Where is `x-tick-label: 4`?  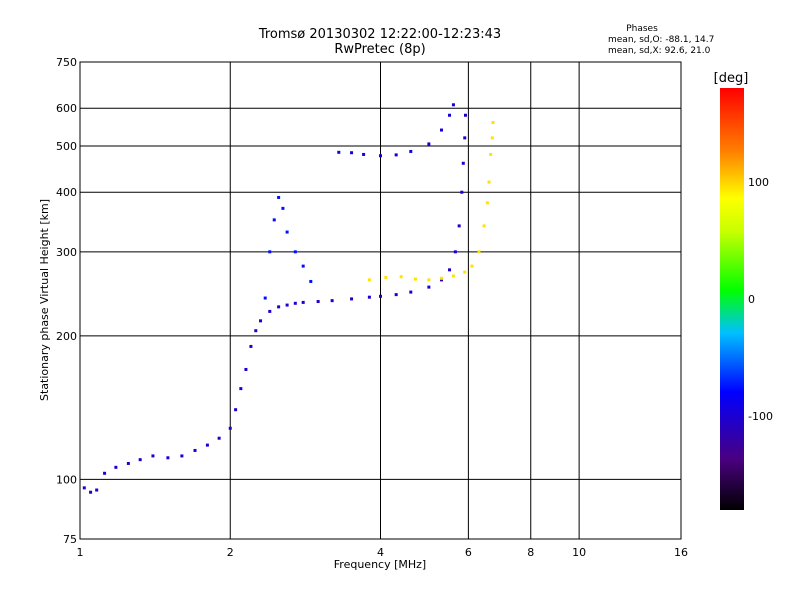
x-tick-label: 4 is located at coordinates (380, 552).